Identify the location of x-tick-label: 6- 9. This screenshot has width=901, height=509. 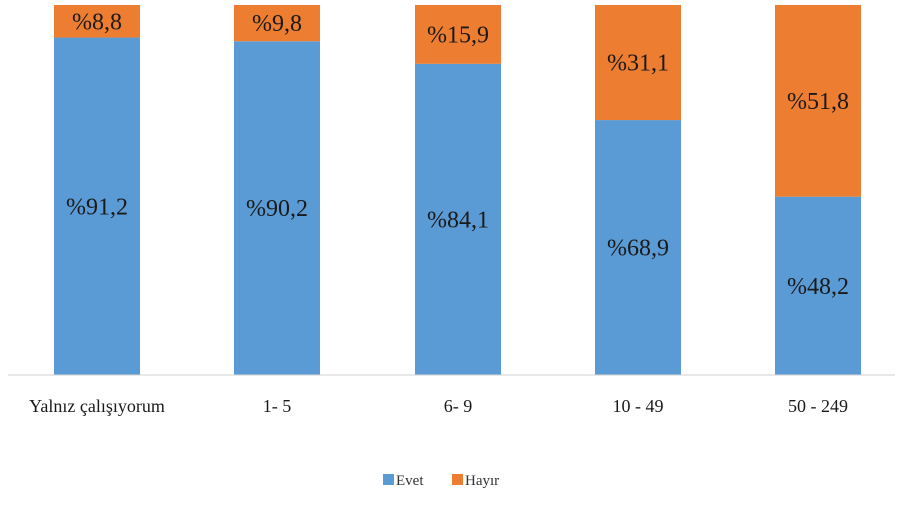
(458, 406).